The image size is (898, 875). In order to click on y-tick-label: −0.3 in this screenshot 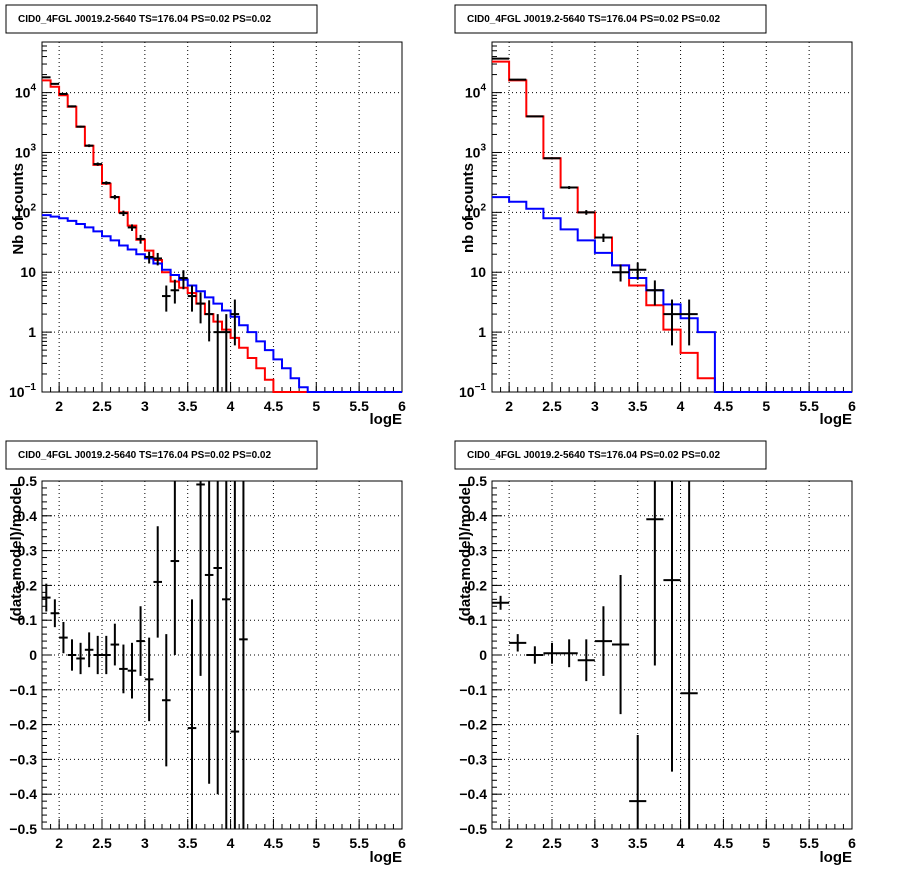, I will do `click(23, 759)`.